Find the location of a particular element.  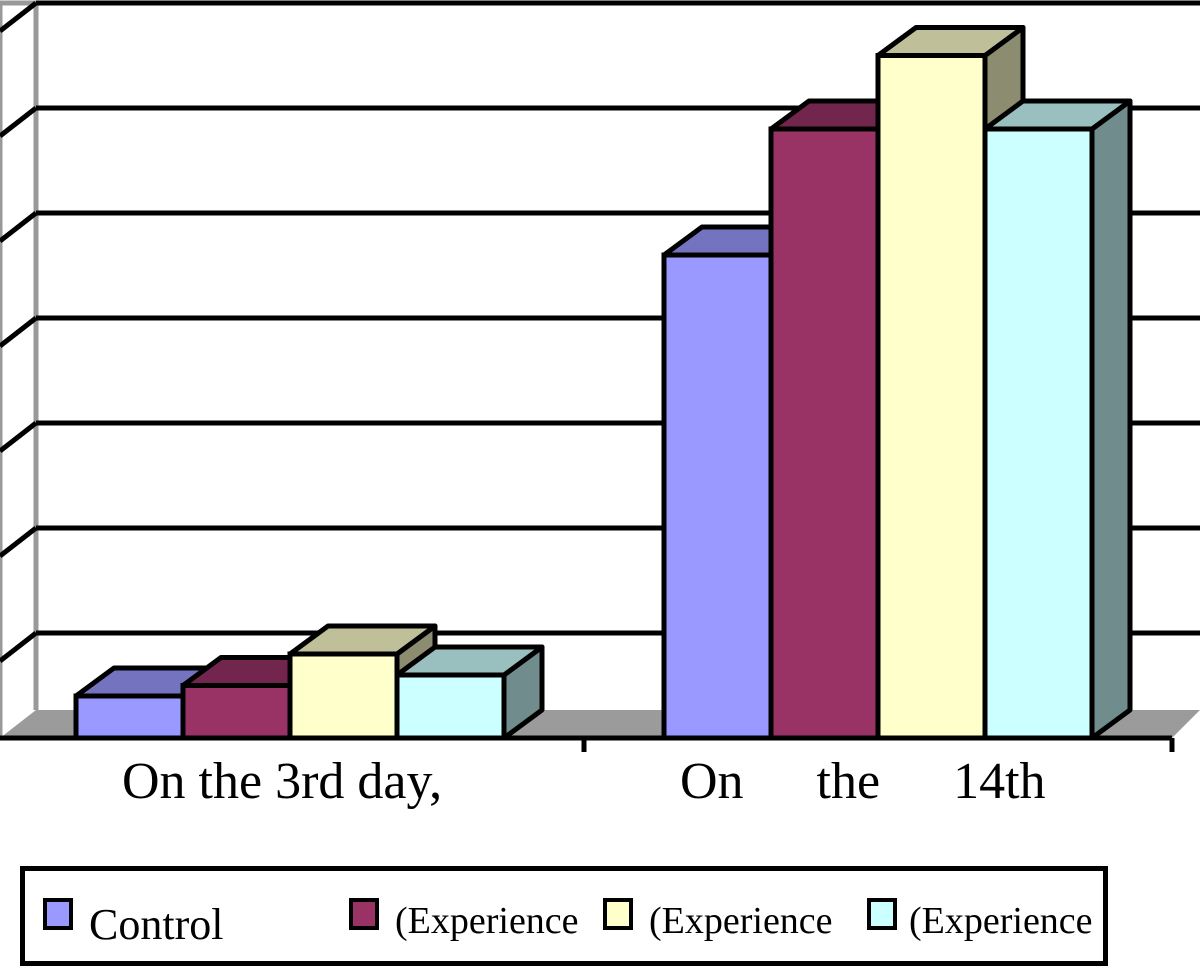

x-axis is located at coordinates (587, 743).